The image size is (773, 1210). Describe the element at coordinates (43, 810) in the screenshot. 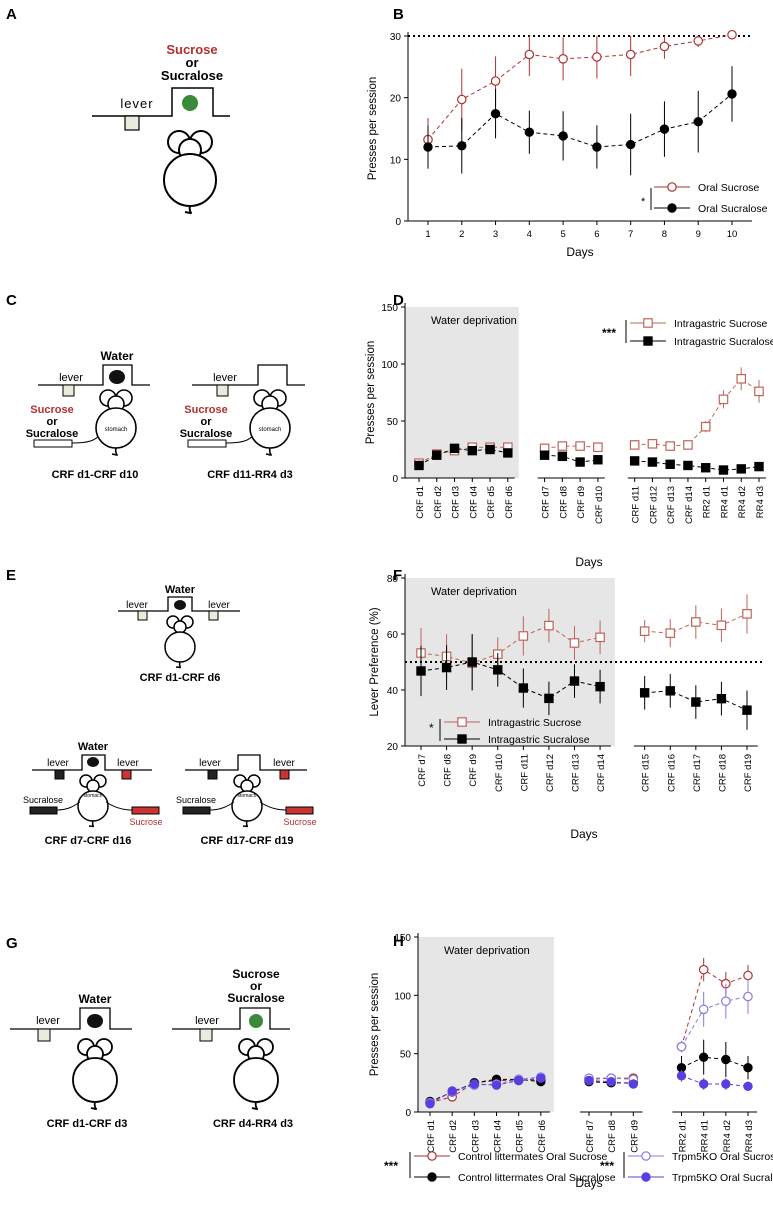

I see `syringe-sucralose` at that location.